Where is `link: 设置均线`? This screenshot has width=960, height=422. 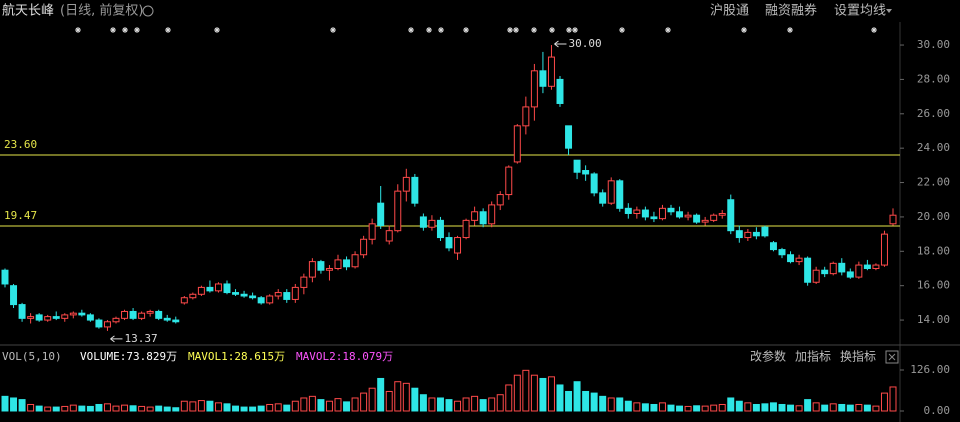 link: 设置均线 is located at coordinates (860, 11).